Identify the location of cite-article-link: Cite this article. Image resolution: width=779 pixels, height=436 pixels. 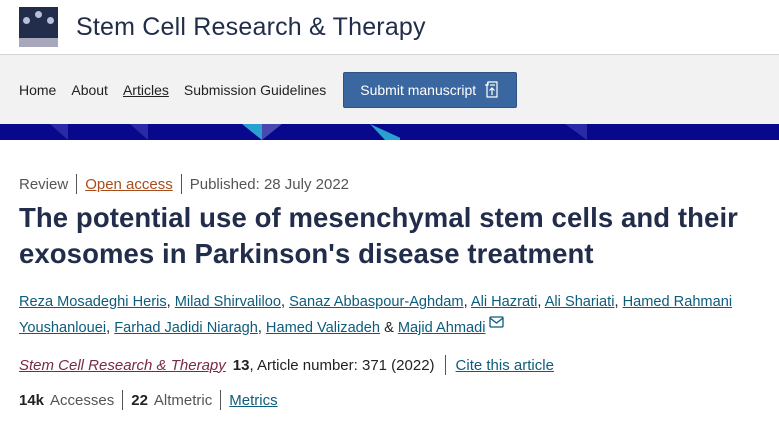
(504, 365).